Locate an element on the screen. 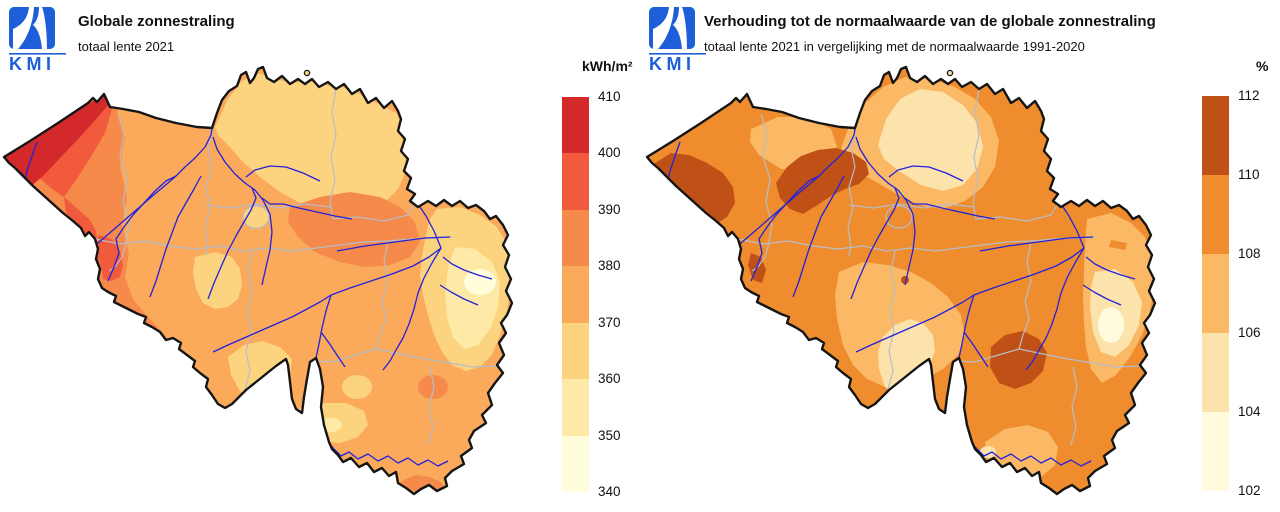  legend-unit-left: kWh/m² is located at coordinates (607, 66).